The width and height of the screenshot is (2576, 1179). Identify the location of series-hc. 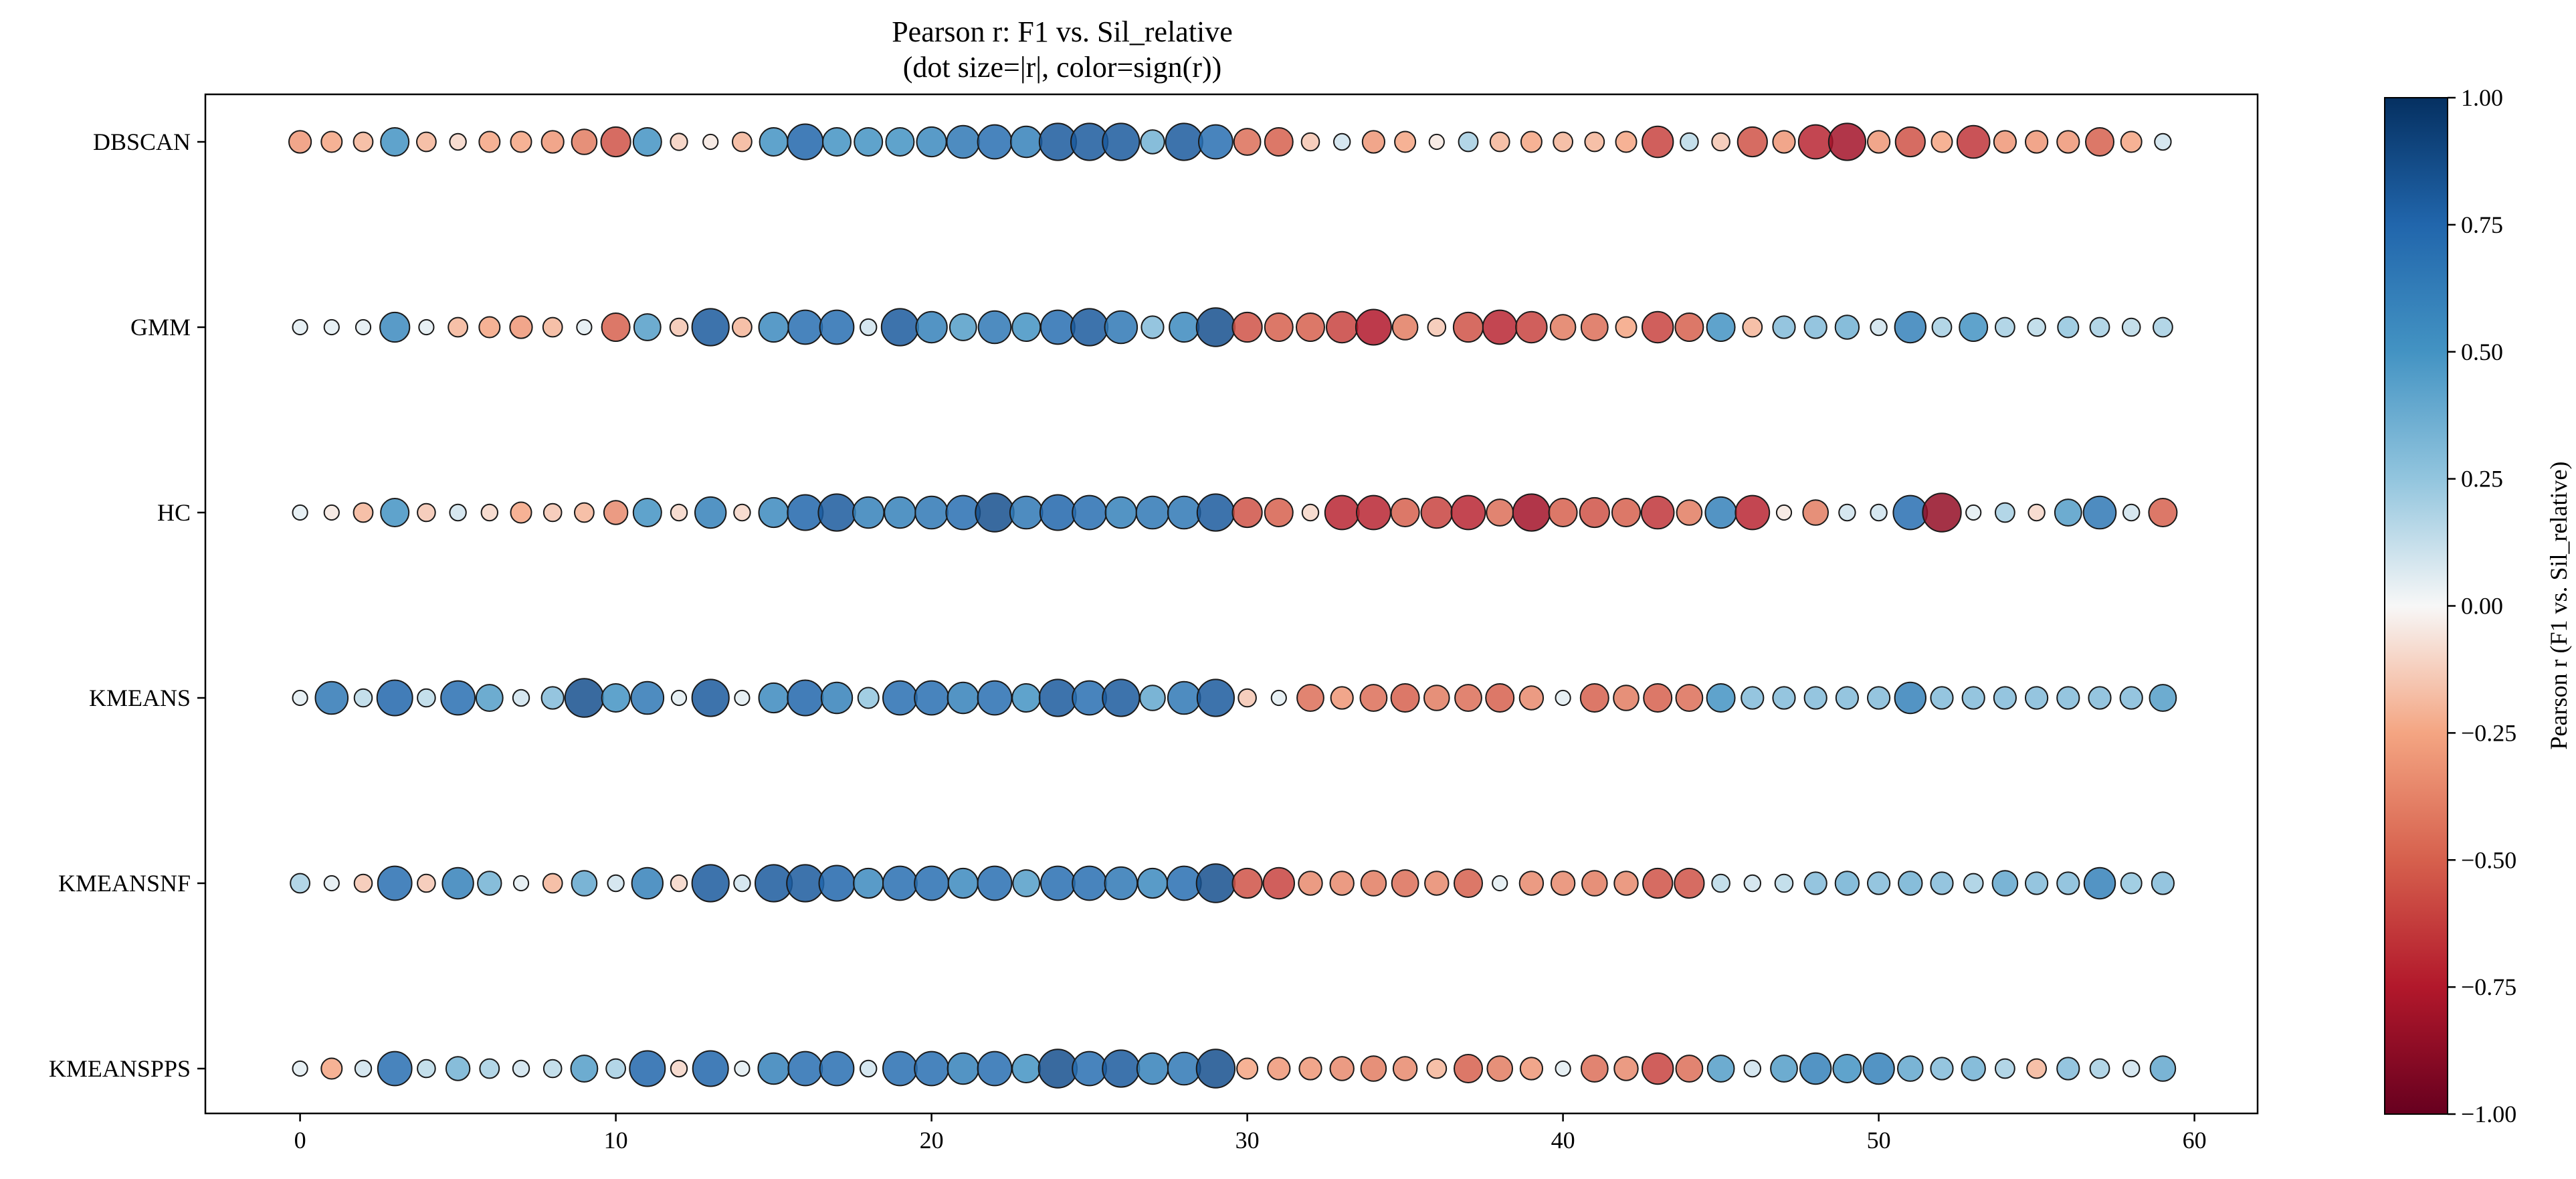
(1235, 512).